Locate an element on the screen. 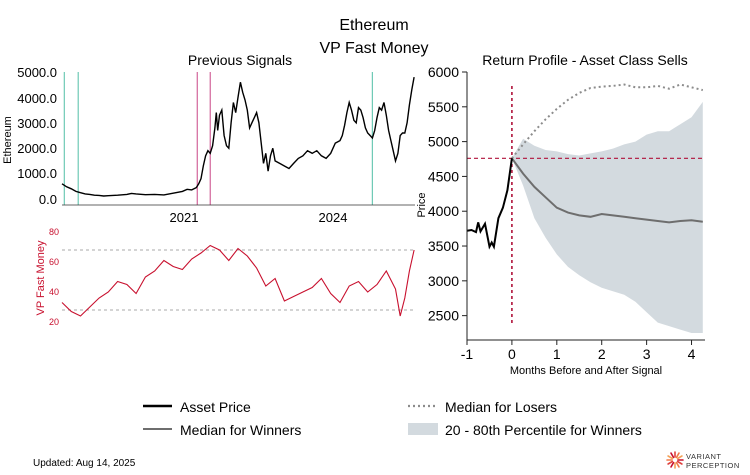 This screenshot has width=750, height=475. y-tick-label: 2000.0 is located at coordinates (37, 148).